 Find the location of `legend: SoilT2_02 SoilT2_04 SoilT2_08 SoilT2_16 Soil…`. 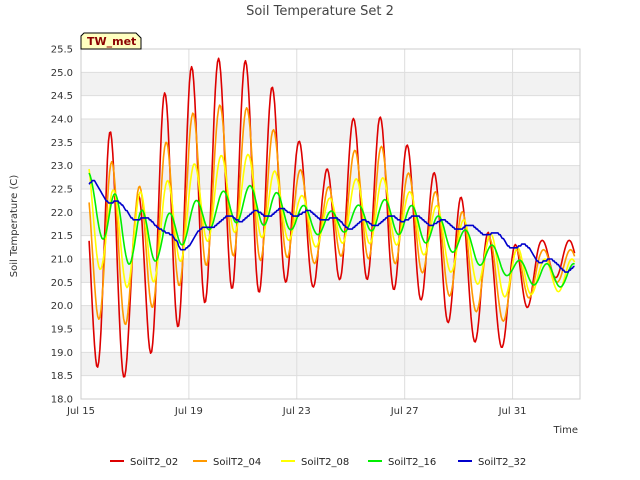

legend: SoilT2_02 SoilT2_04 SoilT2_08 SoilT2_16 Soil… is located at coordinates (318, 462).